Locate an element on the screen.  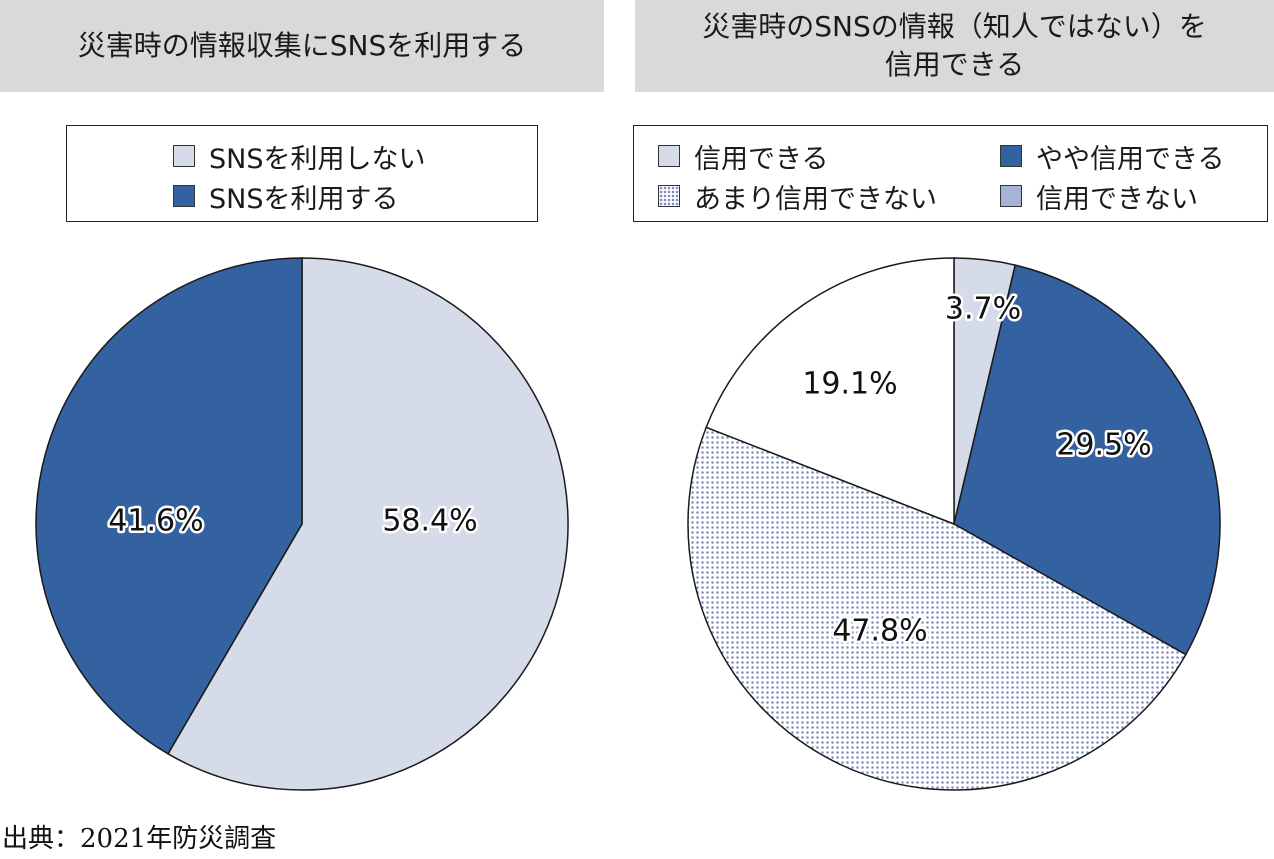
pie1-data-label-2: 41.6% is located at coordinates (155, 521).